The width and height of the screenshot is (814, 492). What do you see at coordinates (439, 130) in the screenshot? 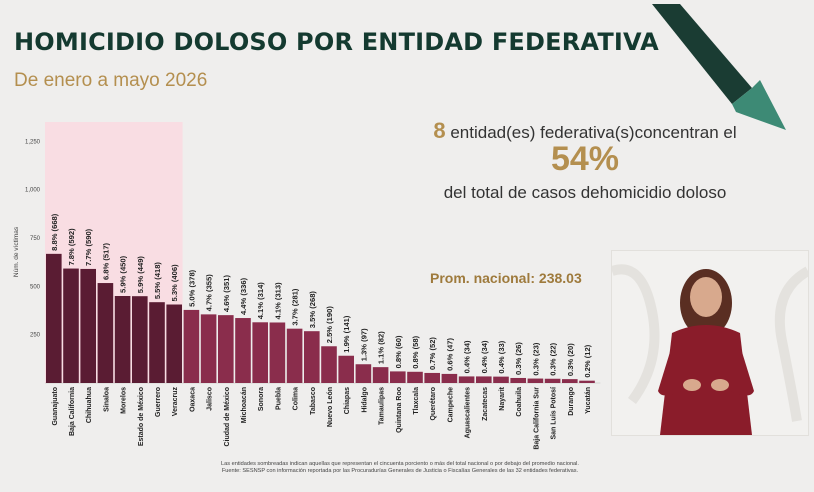
I see `summary-count: 8` at bounding box center [439, 130].